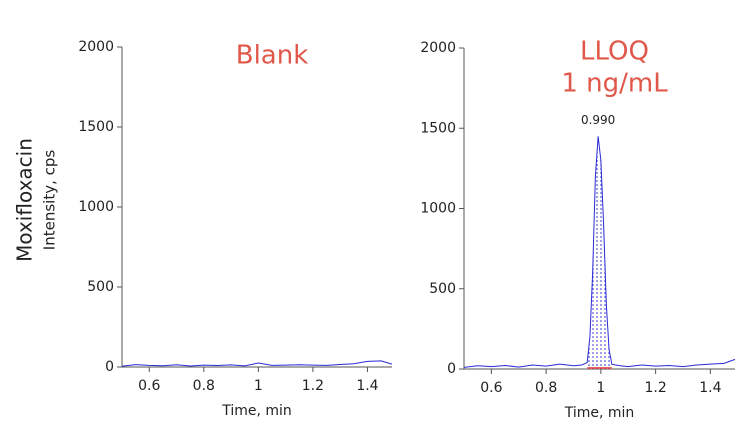 This screenshot has height=439, width=750. I want to click on chart-title: LLOQ, so click(614, 52).